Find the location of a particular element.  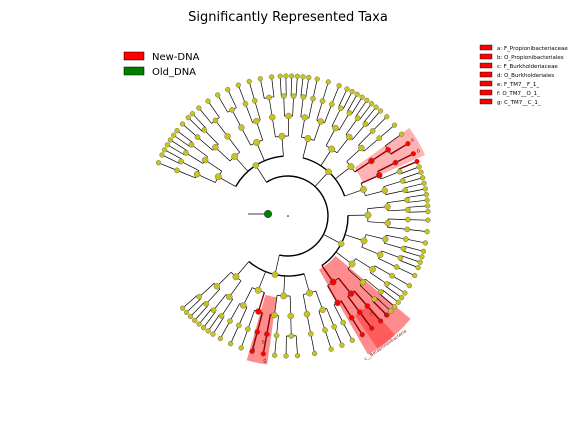

clade-letter-label: f is located at coordinates (254, 351).